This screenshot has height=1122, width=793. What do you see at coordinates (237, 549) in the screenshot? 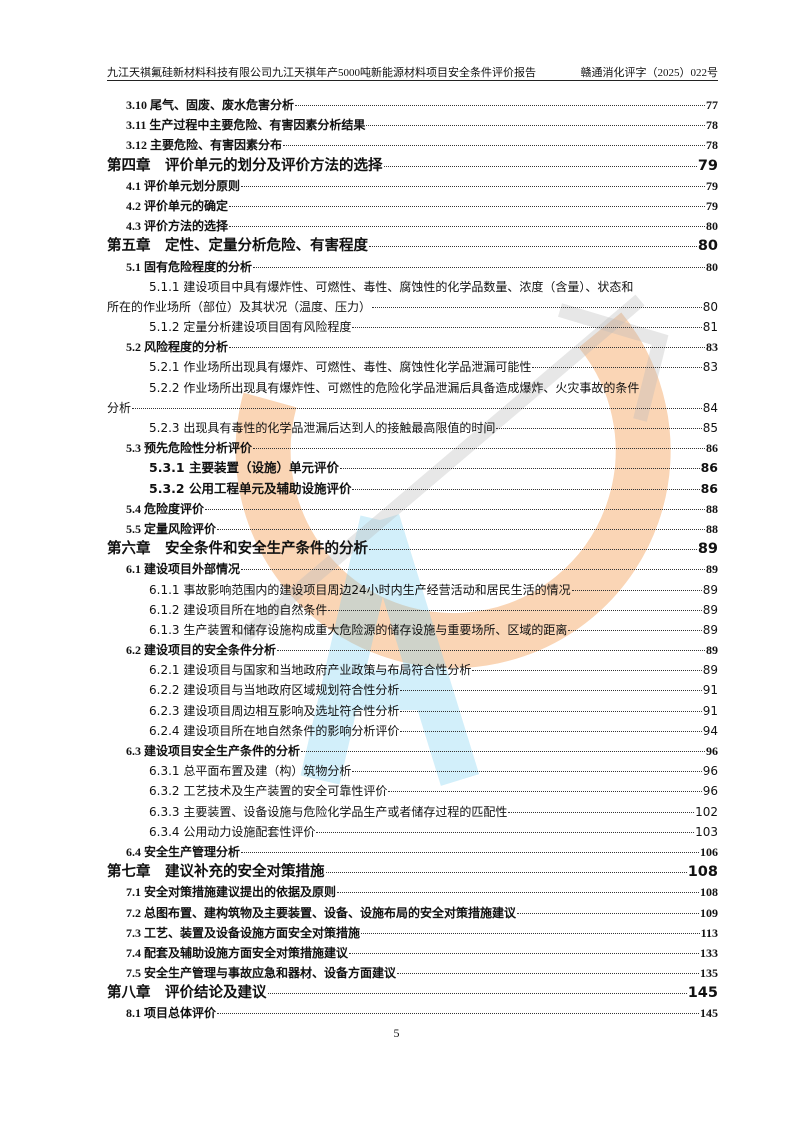
I see `toc-entry-title: 第六章 安全条件和安全生产条件的分析` at bounding box center [237, 549].